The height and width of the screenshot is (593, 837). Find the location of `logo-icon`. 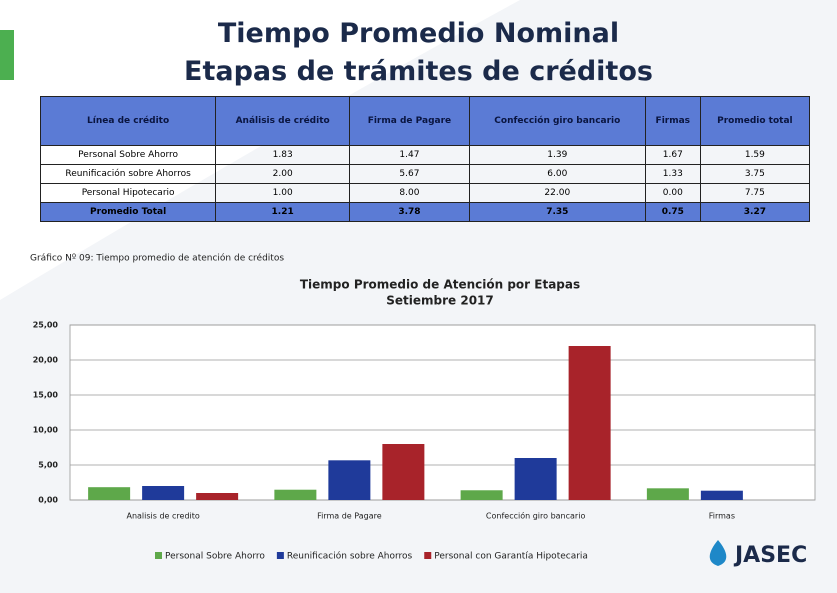

logo-icon is located at coordinates (718, 553).